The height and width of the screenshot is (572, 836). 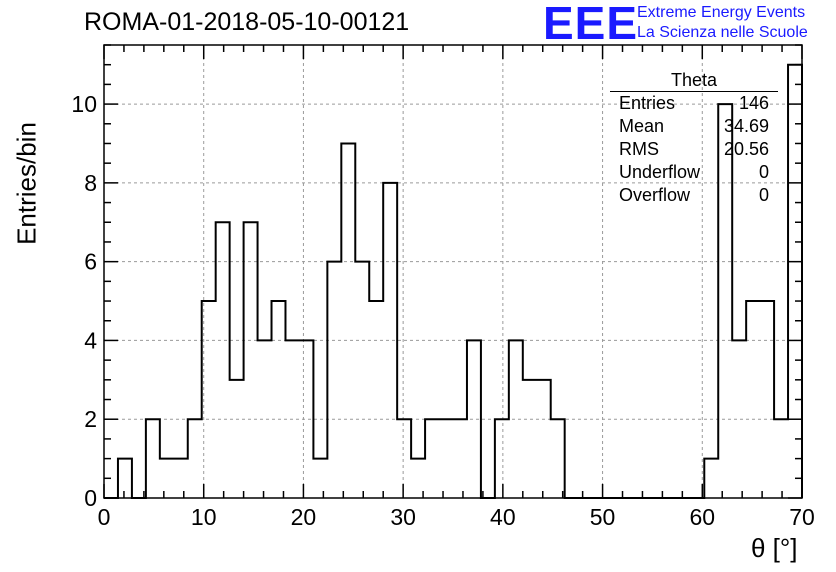 What do you see at coordinates (642, 126) in the screenshot?
I see `stats-key: Mean` at bounding box center [642, 126].